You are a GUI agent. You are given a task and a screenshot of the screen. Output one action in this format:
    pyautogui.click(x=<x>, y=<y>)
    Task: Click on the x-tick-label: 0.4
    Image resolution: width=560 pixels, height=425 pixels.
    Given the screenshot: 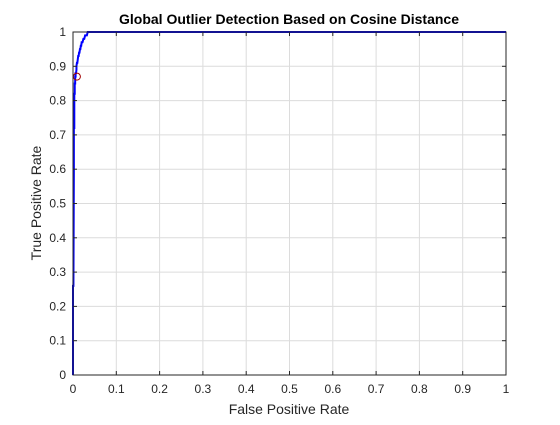 What is the action you would take?
    pyautogui.click(x=246, y=389)
    